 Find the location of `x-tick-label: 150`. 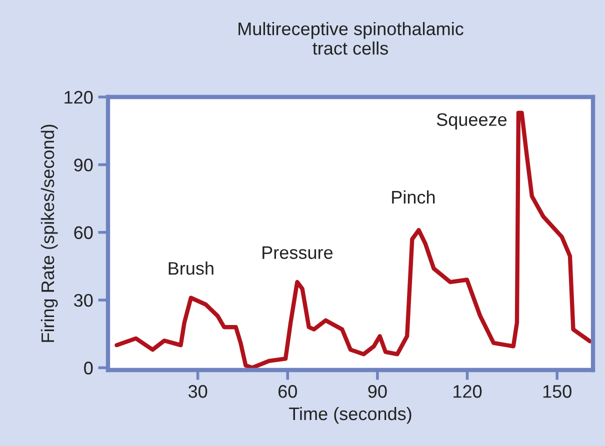

x-tick-label: 150 is located at coordinates (557, 391).